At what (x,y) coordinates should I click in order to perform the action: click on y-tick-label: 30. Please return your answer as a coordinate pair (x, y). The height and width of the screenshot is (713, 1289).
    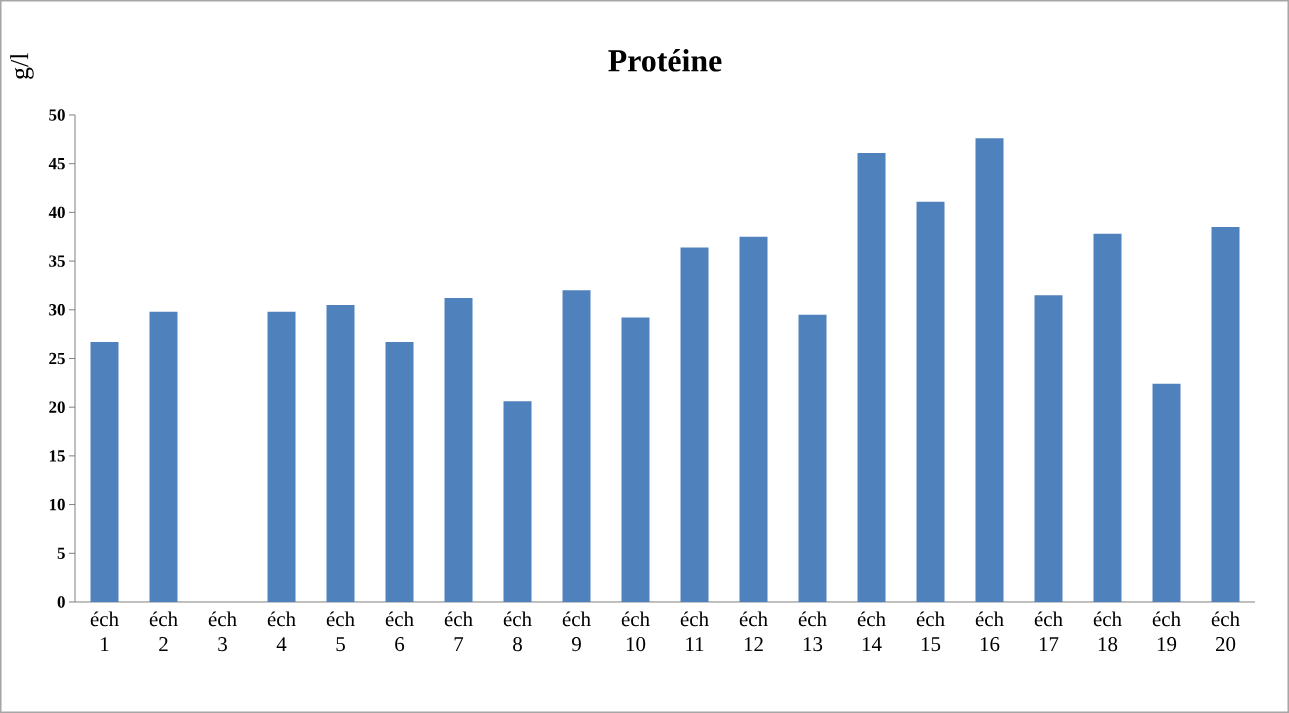
    Looking at the image, I should click on (57, 310).